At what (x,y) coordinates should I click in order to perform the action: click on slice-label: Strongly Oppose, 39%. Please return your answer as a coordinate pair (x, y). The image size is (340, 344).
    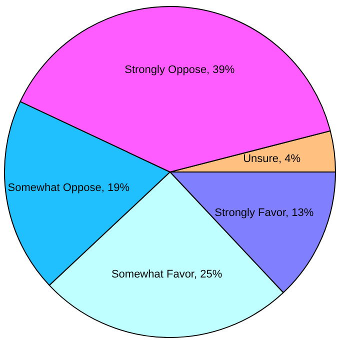
    Looking at the image, I should click on (179, 70).